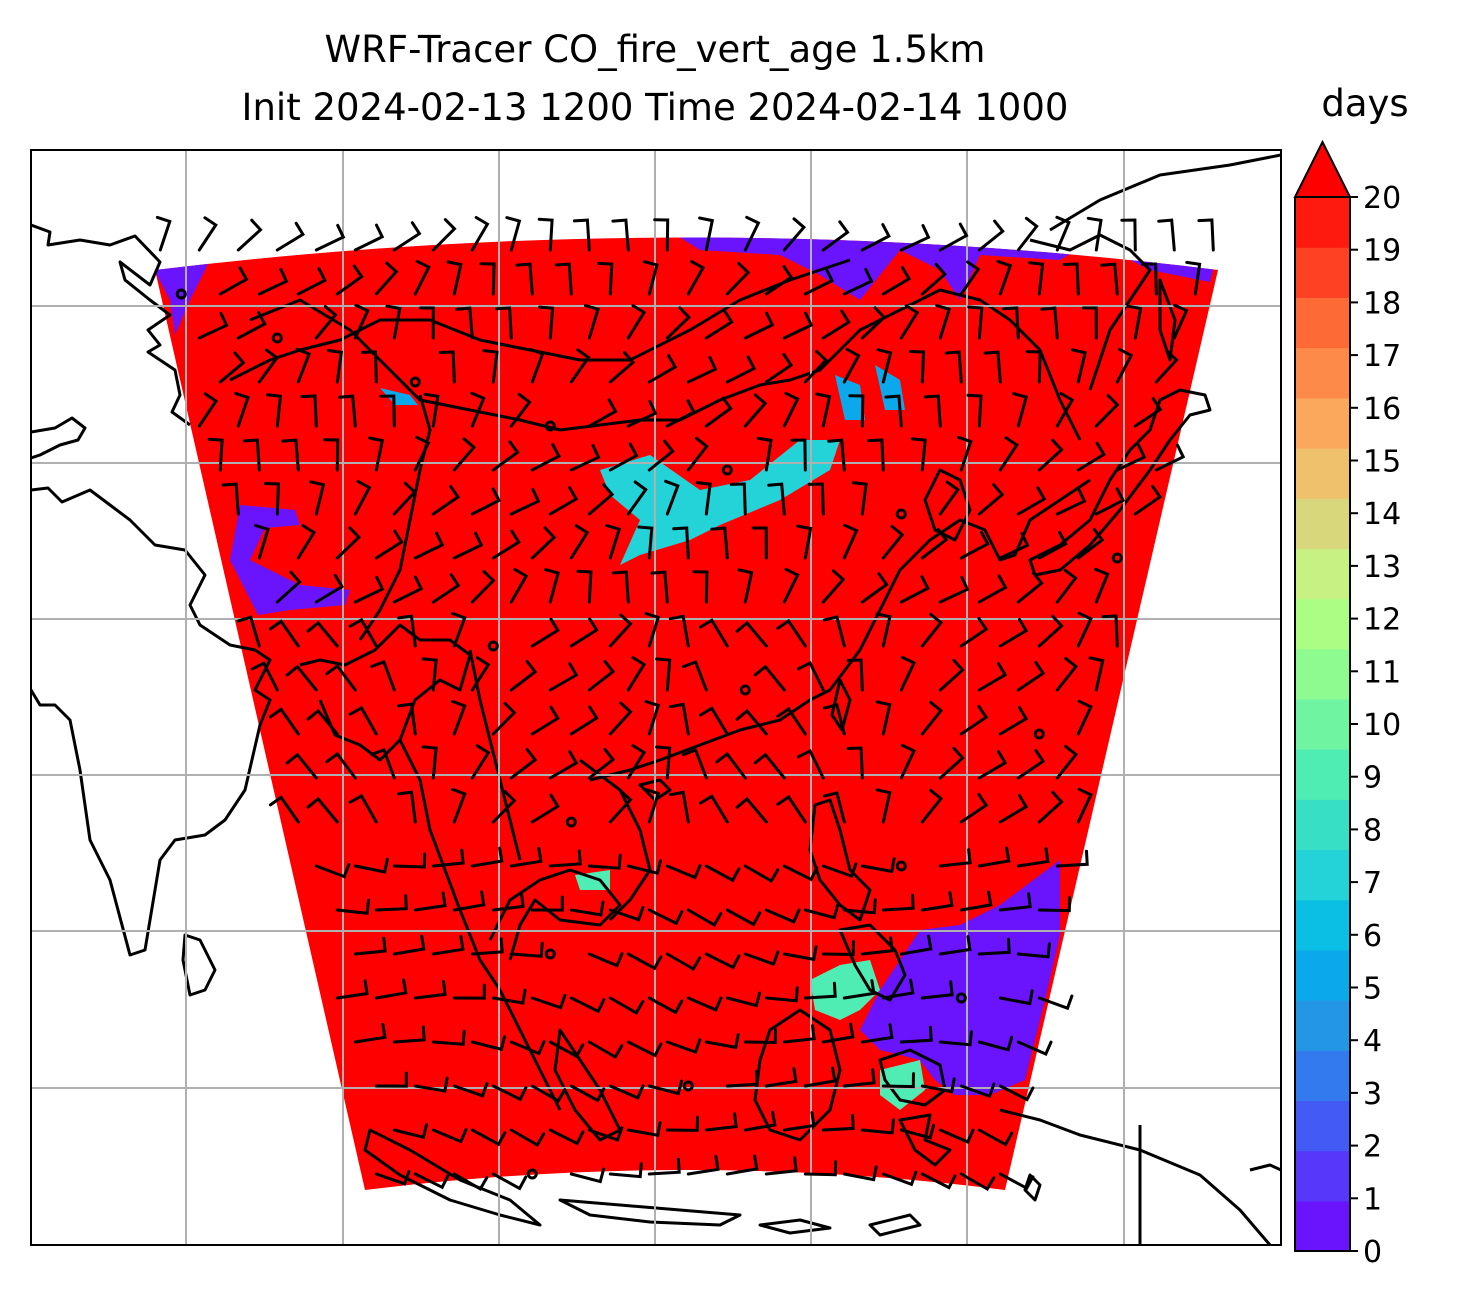  What do you see at coordinates (1382, 462) in the screenshot?
I see `colorbar-tick-label: 15` at bounding box center [1382, 462].